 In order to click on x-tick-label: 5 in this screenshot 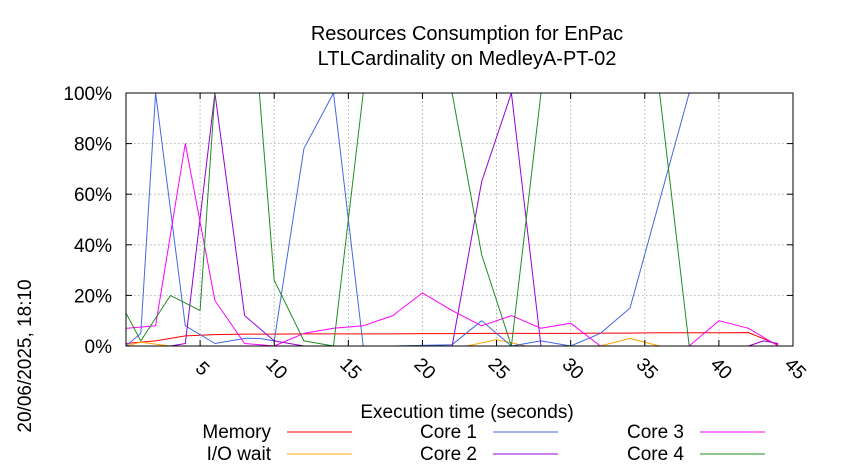, I will do `click(202, 369)`.